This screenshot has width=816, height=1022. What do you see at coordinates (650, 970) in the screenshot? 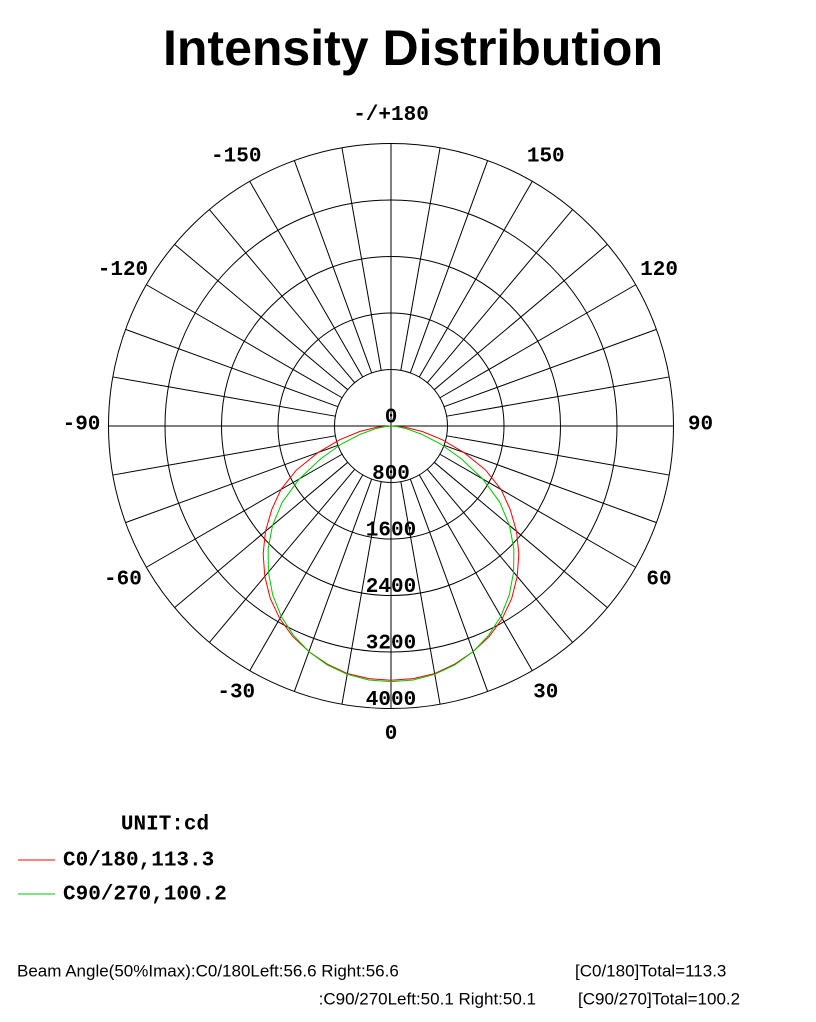
I see `beam-note: [C0/180]Total=113.3` at bounding box center [650, 970].